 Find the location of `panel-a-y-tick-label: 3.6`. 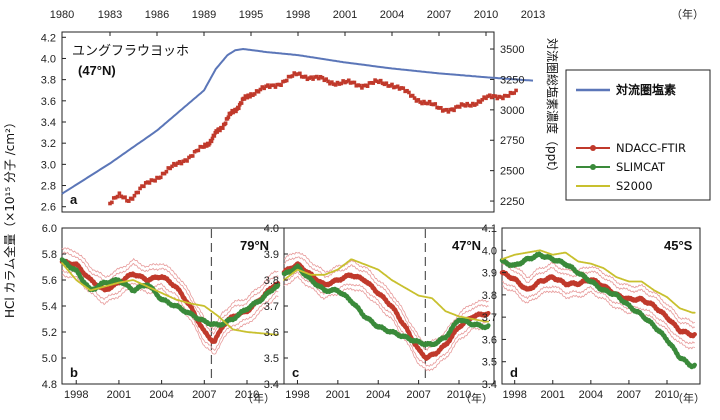

panel-a-y-tick-label: 3.6 is located at coordinates (48, 102).